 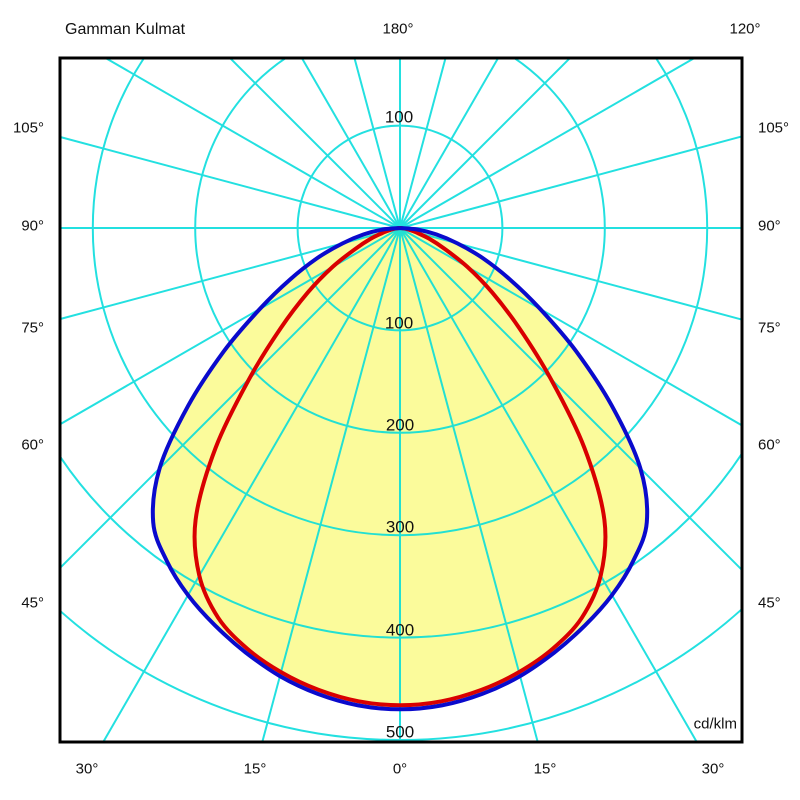 What do you see at coordinates (400, 630) in the screenshot?
I see `ring-value-label-400: 400` at bounding box center [400, 630].